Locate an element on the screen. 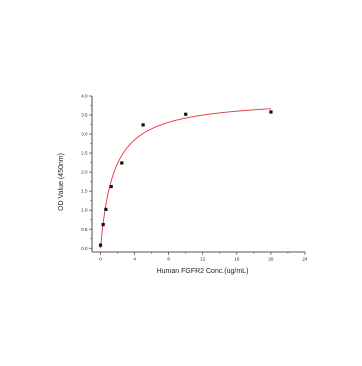 This screenshot has width=362, height=366. x-tick-label: 16 is located at coordinates (237, 259).